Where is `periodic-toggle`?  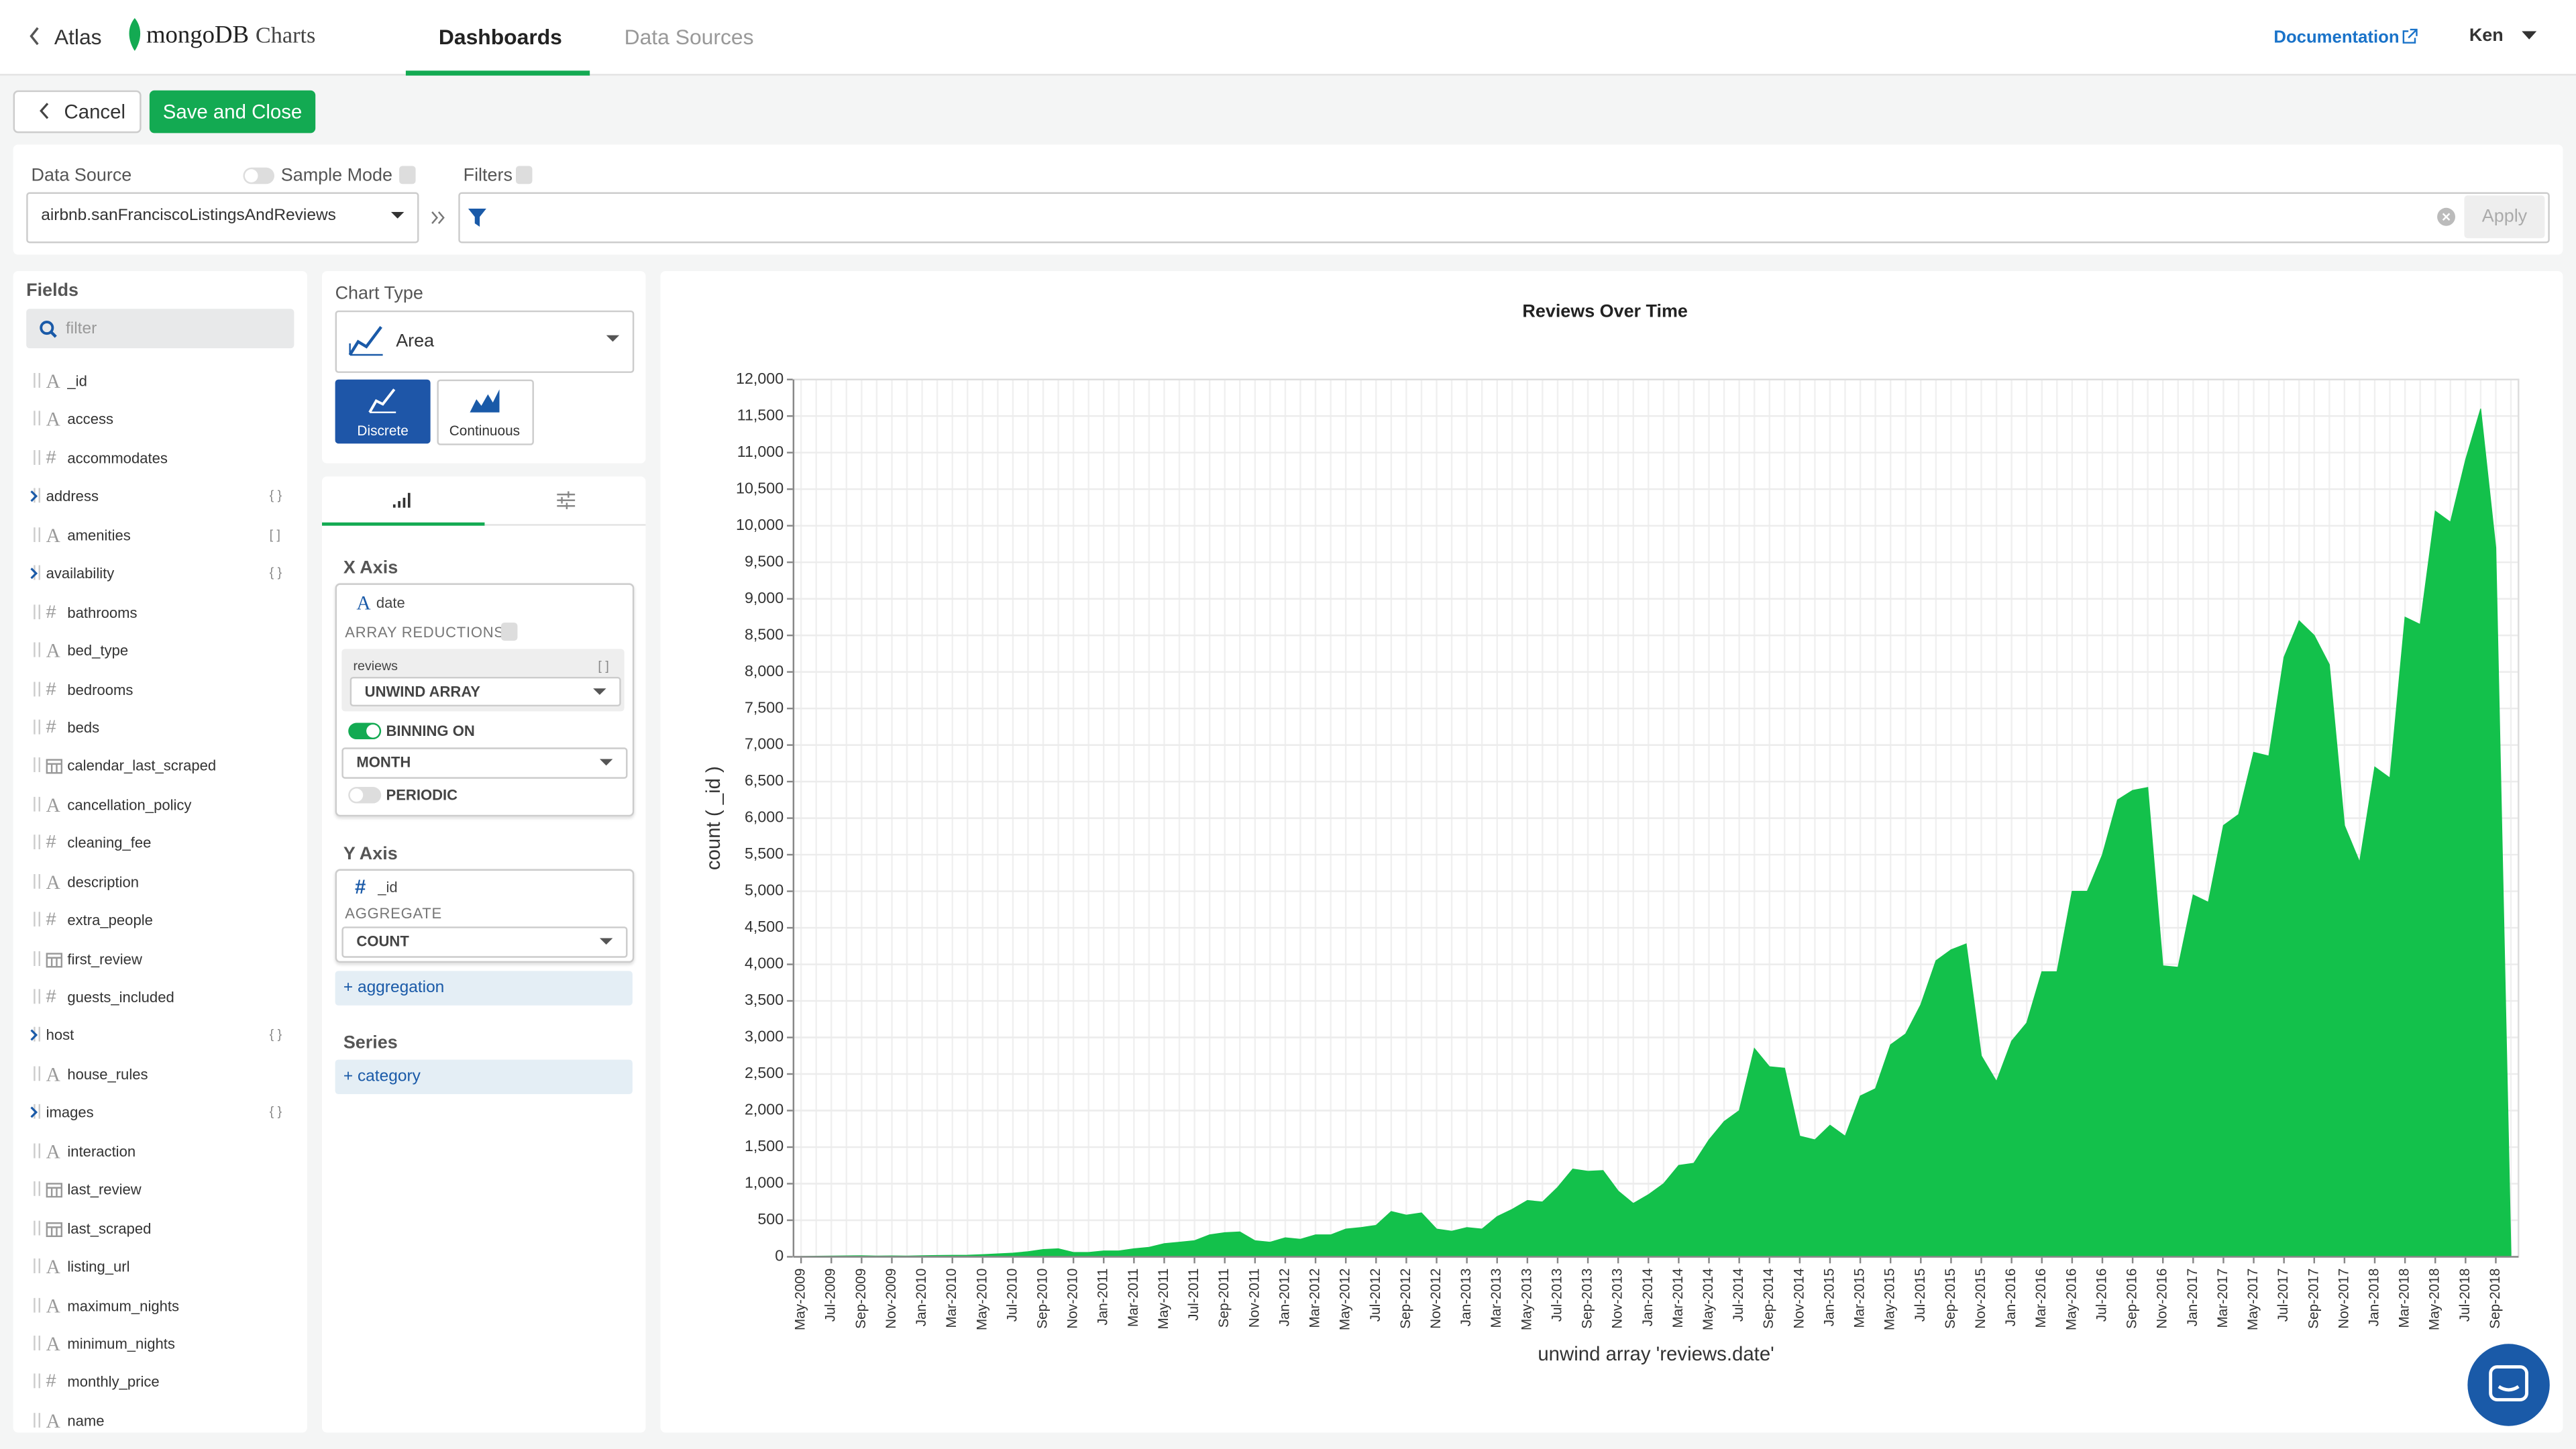 periodic-toggle is located at coordinates (365, 795).